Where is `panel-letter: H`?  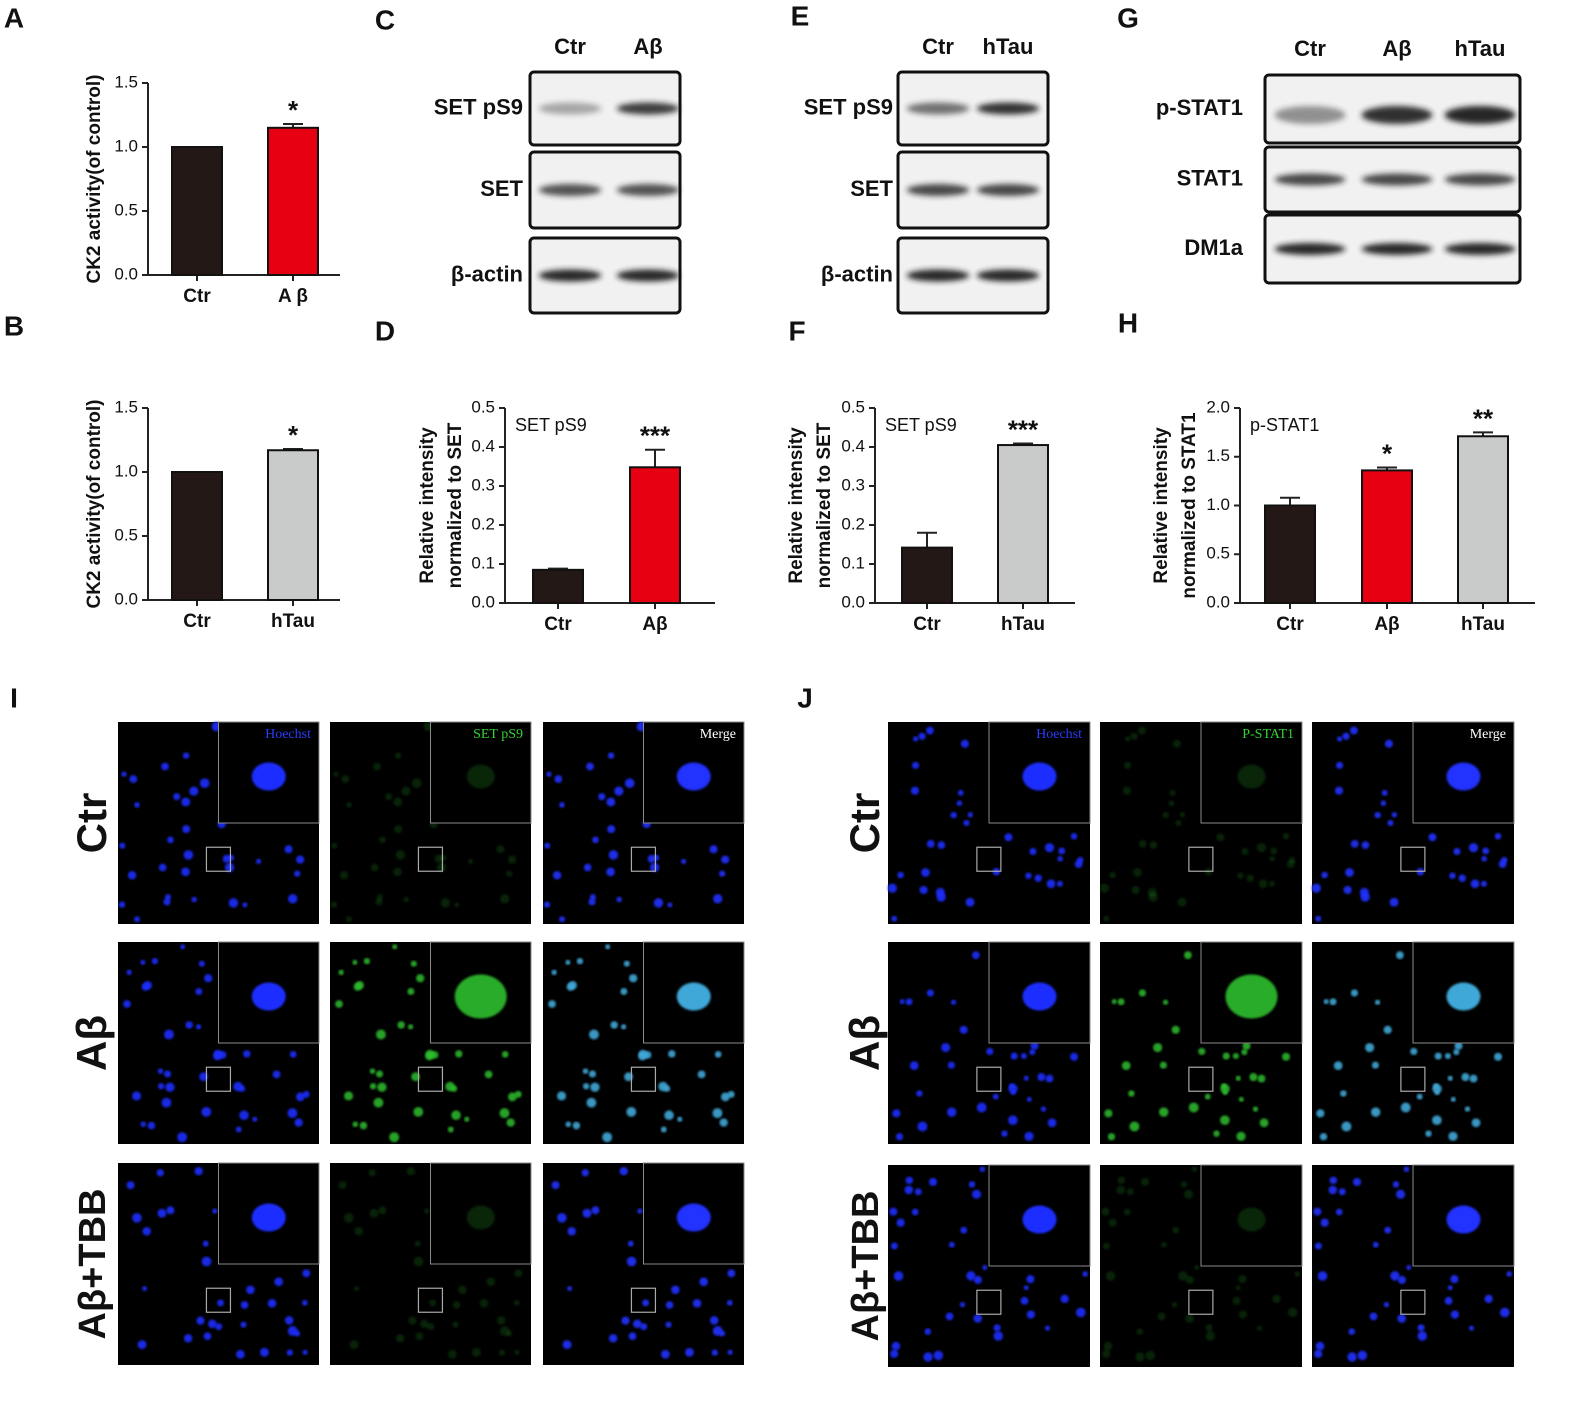
panel-letter: H is located at coordinates (1128, 322).